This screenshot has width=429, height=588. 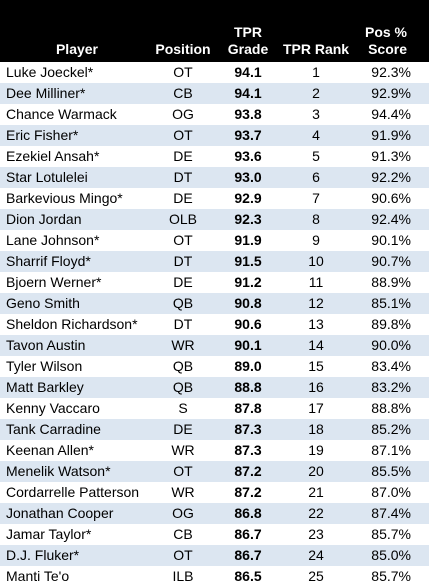 What do you see at coordinates (46, 93) in the screenshot?
I see `cell-player: Dee Milliner*` at bounding box center [46, 93].